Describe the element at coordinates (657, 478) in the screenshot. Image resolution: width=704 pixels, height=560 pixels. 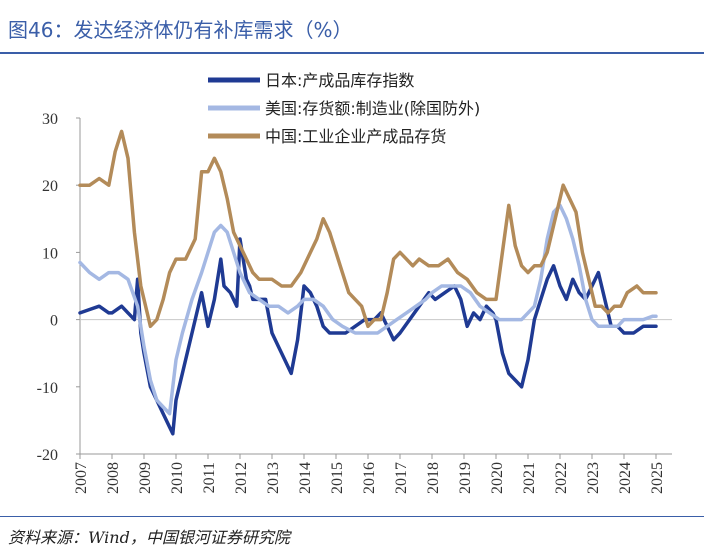
I see `x-tick-label: 2025` at that location.